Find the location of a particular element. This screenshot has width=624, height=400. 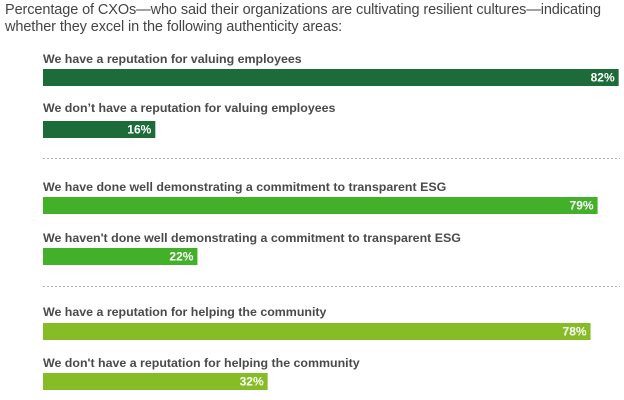

bar-value-label: 16% is located at coordinates (139, 130).